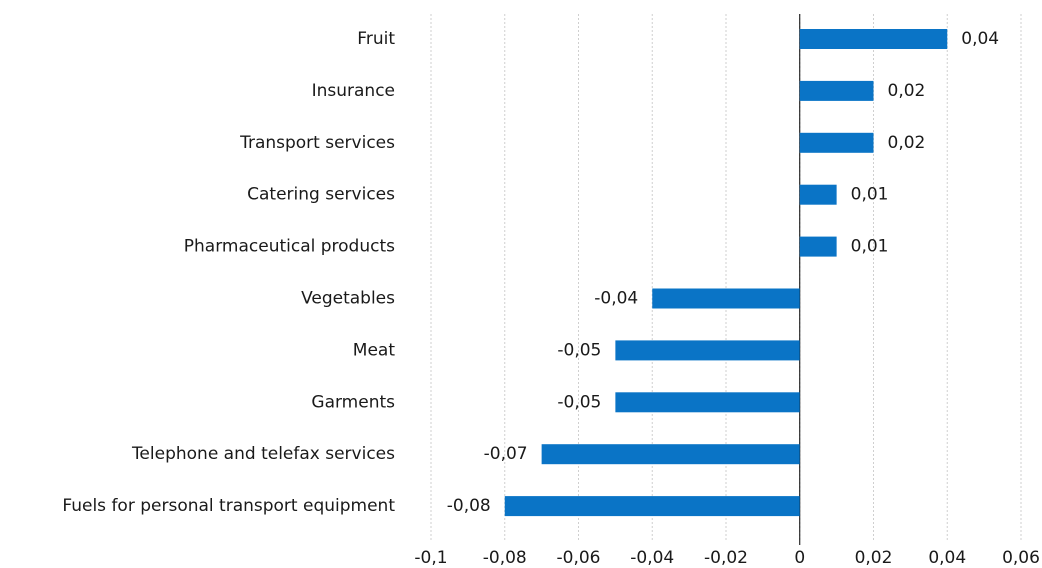 Image resolution: width=1042 pixels, height=568 pixels. Describe the element at coordinates (430, 558) in the screenshot. I see `x-tick-label: -0,1` at that location.